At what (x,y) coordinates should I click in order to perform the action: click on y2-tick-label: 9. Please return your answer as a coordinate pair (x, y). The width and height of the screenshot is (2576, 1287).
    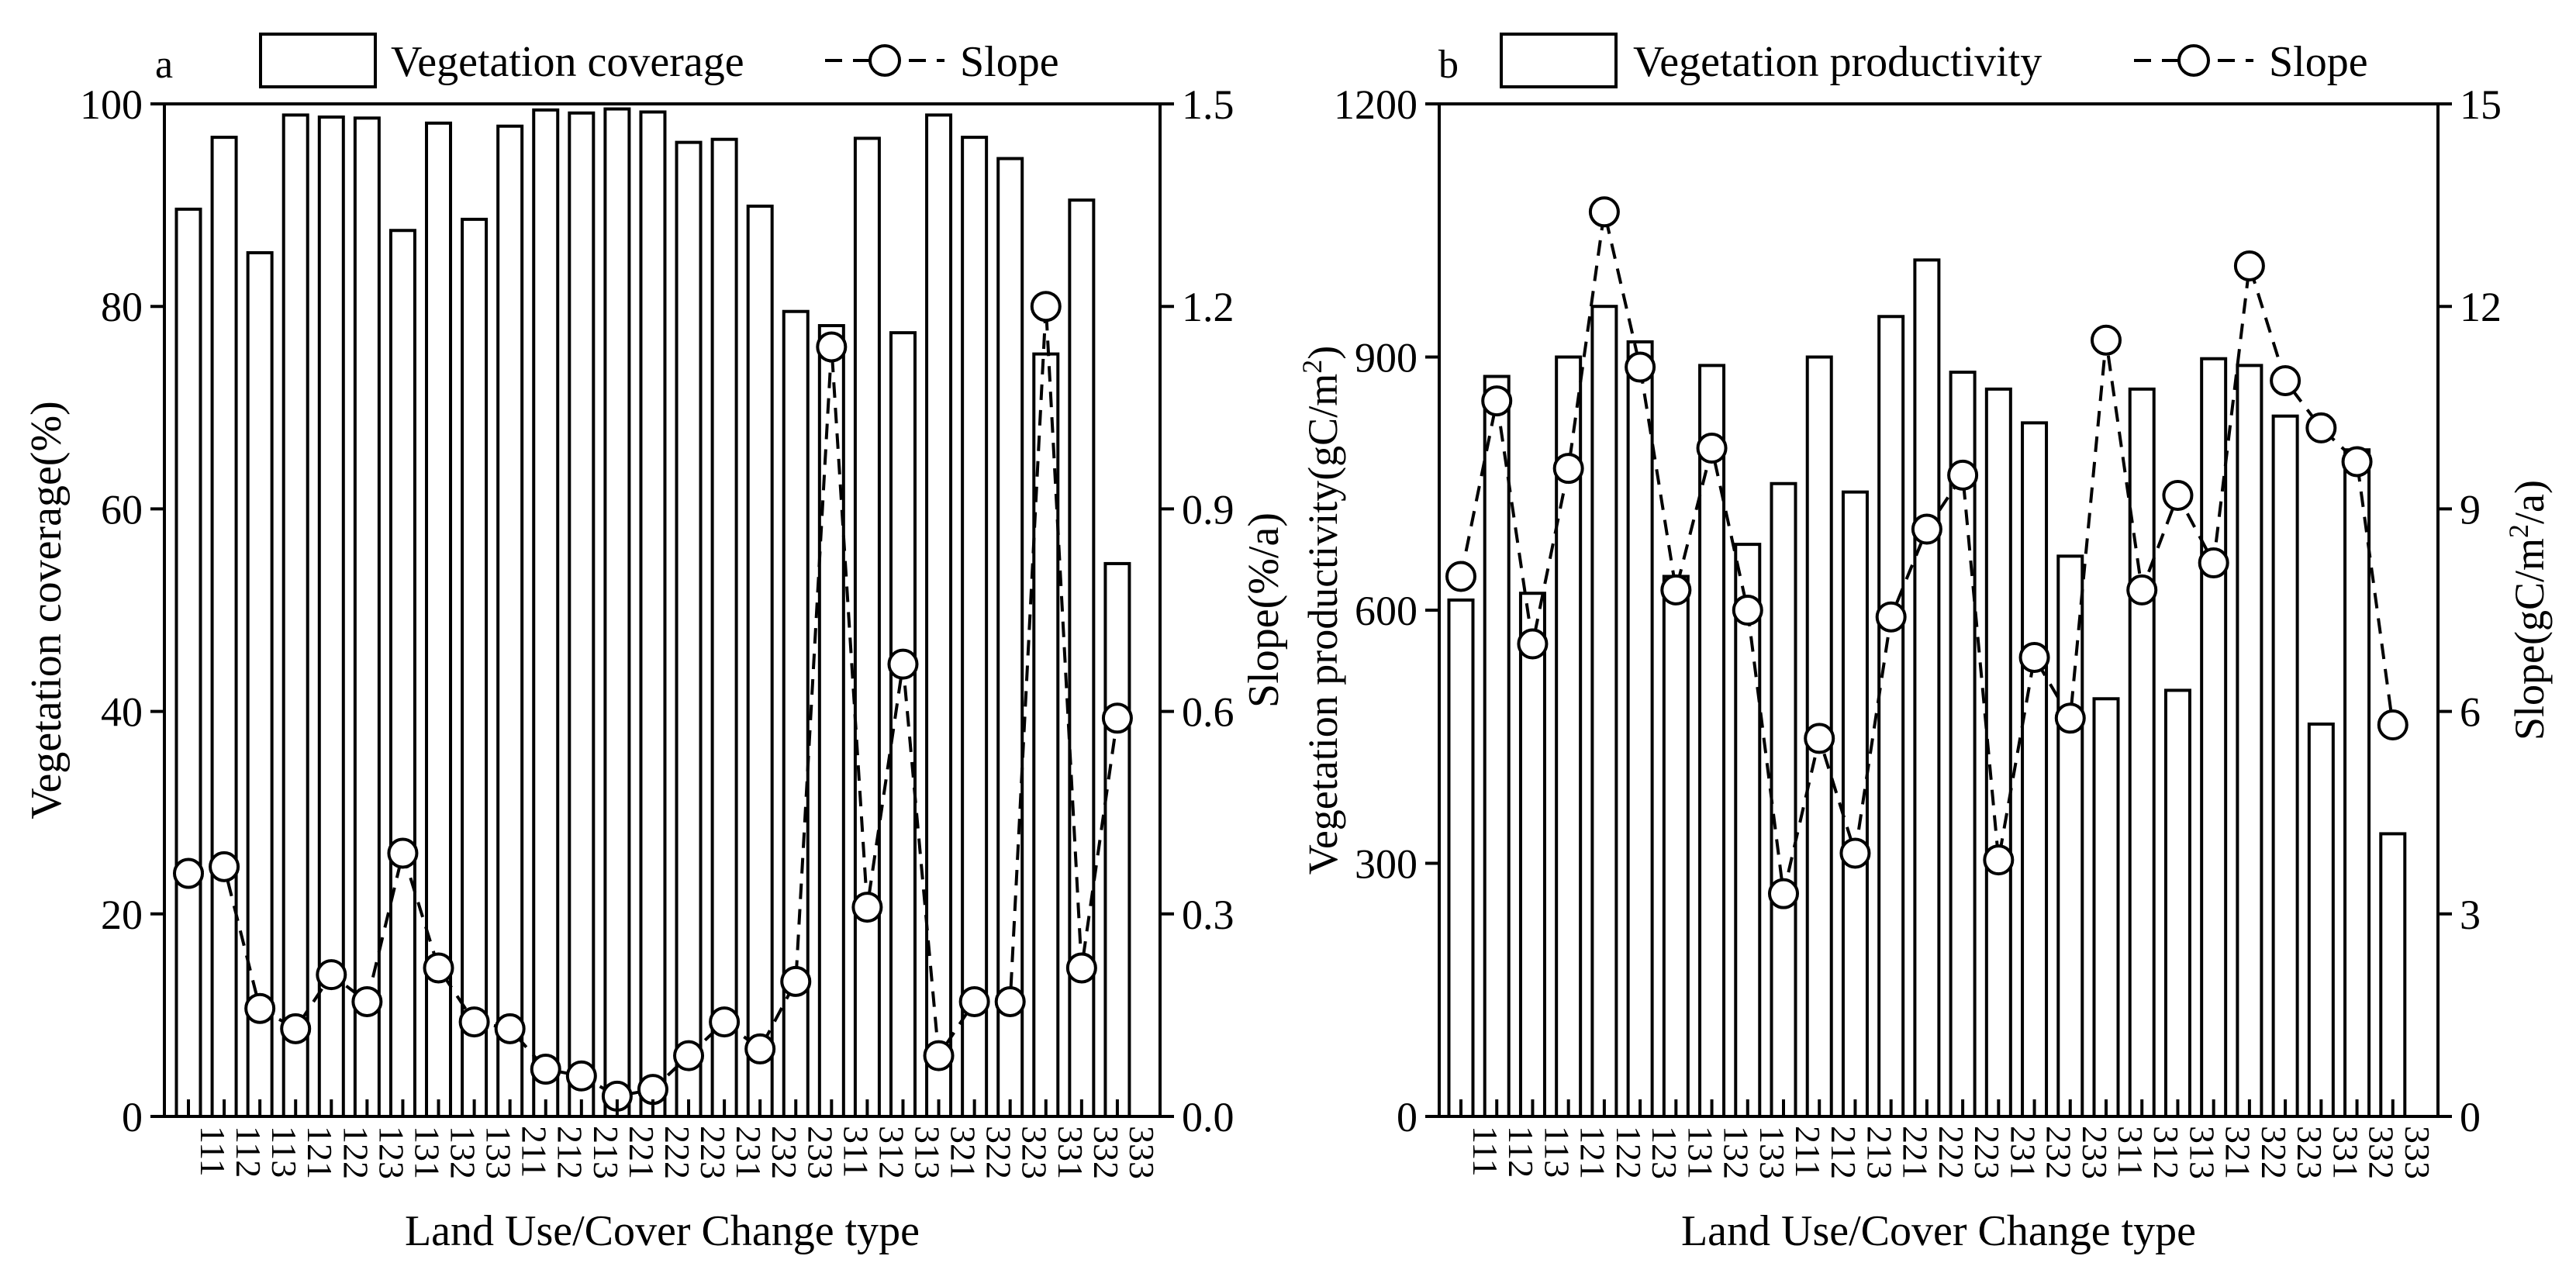
    Looking at the image, I should click on (2471, 509).